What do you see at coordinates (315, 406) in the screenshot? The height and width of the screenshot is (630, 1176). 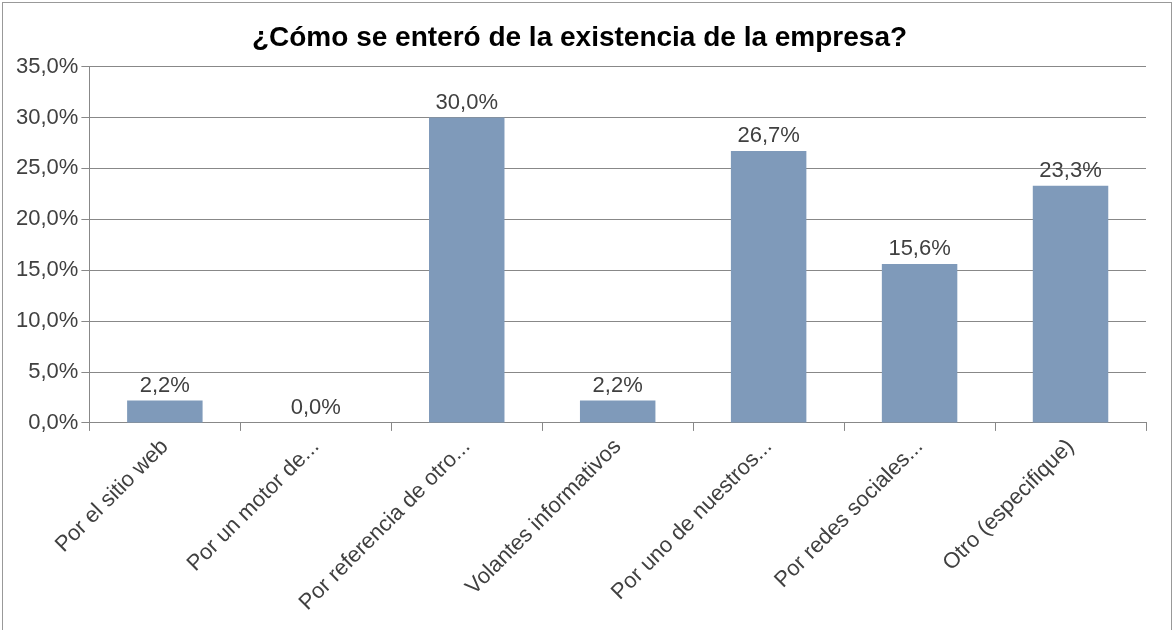 I see `data-label: 0,0%` at bounding box center [315, 406].